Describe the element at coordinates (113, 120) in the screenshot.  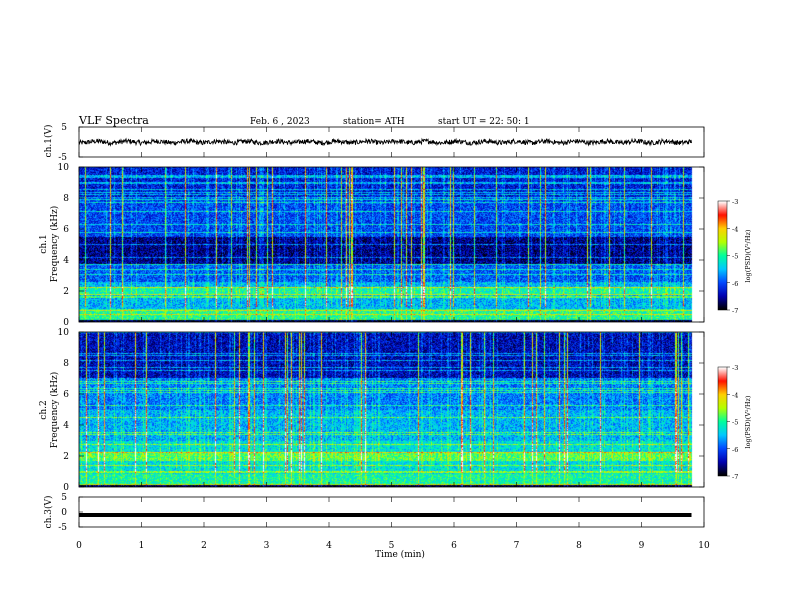
I see `figure-title: VLF Spectra` at that location.